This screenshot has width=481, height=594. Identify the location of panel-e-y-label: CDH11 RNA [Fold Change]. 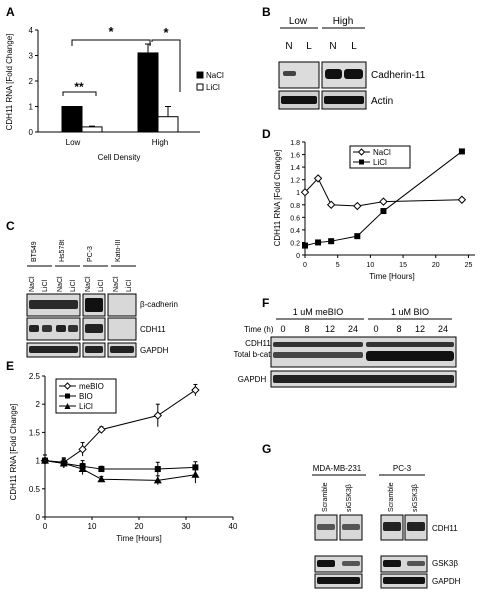
(13, 452).